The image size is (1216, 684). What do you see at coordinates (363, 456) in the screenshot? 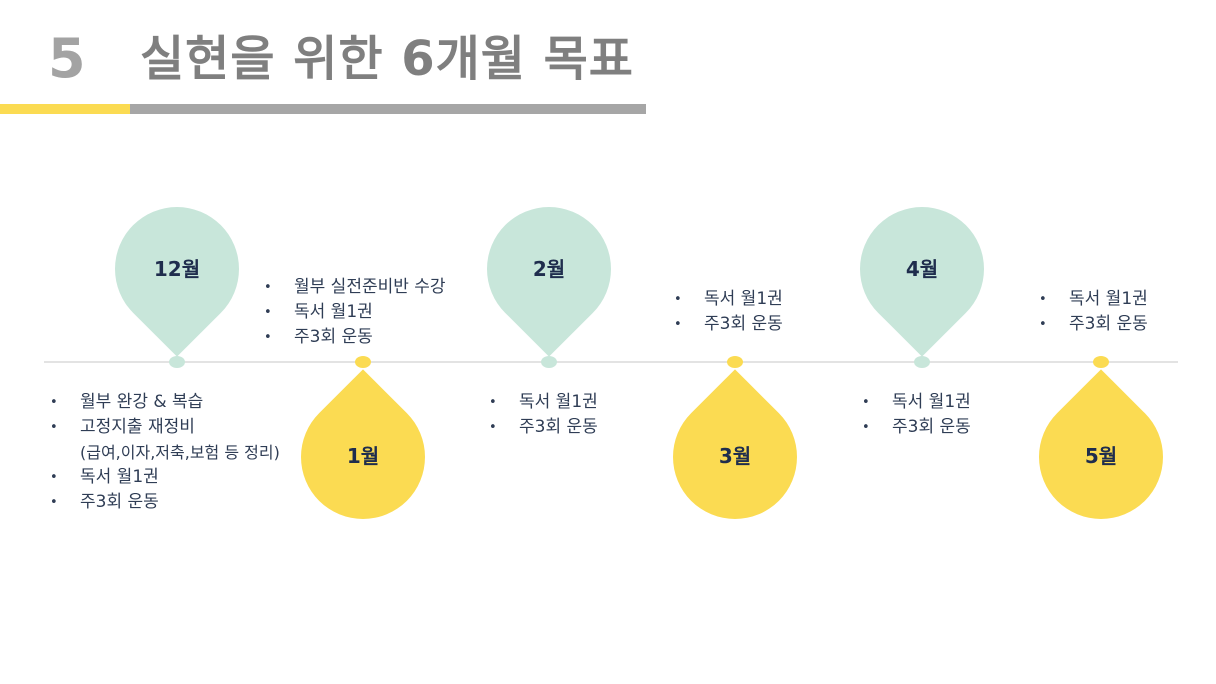
I see `month-label: 1월` at bounding box center [363, 456].